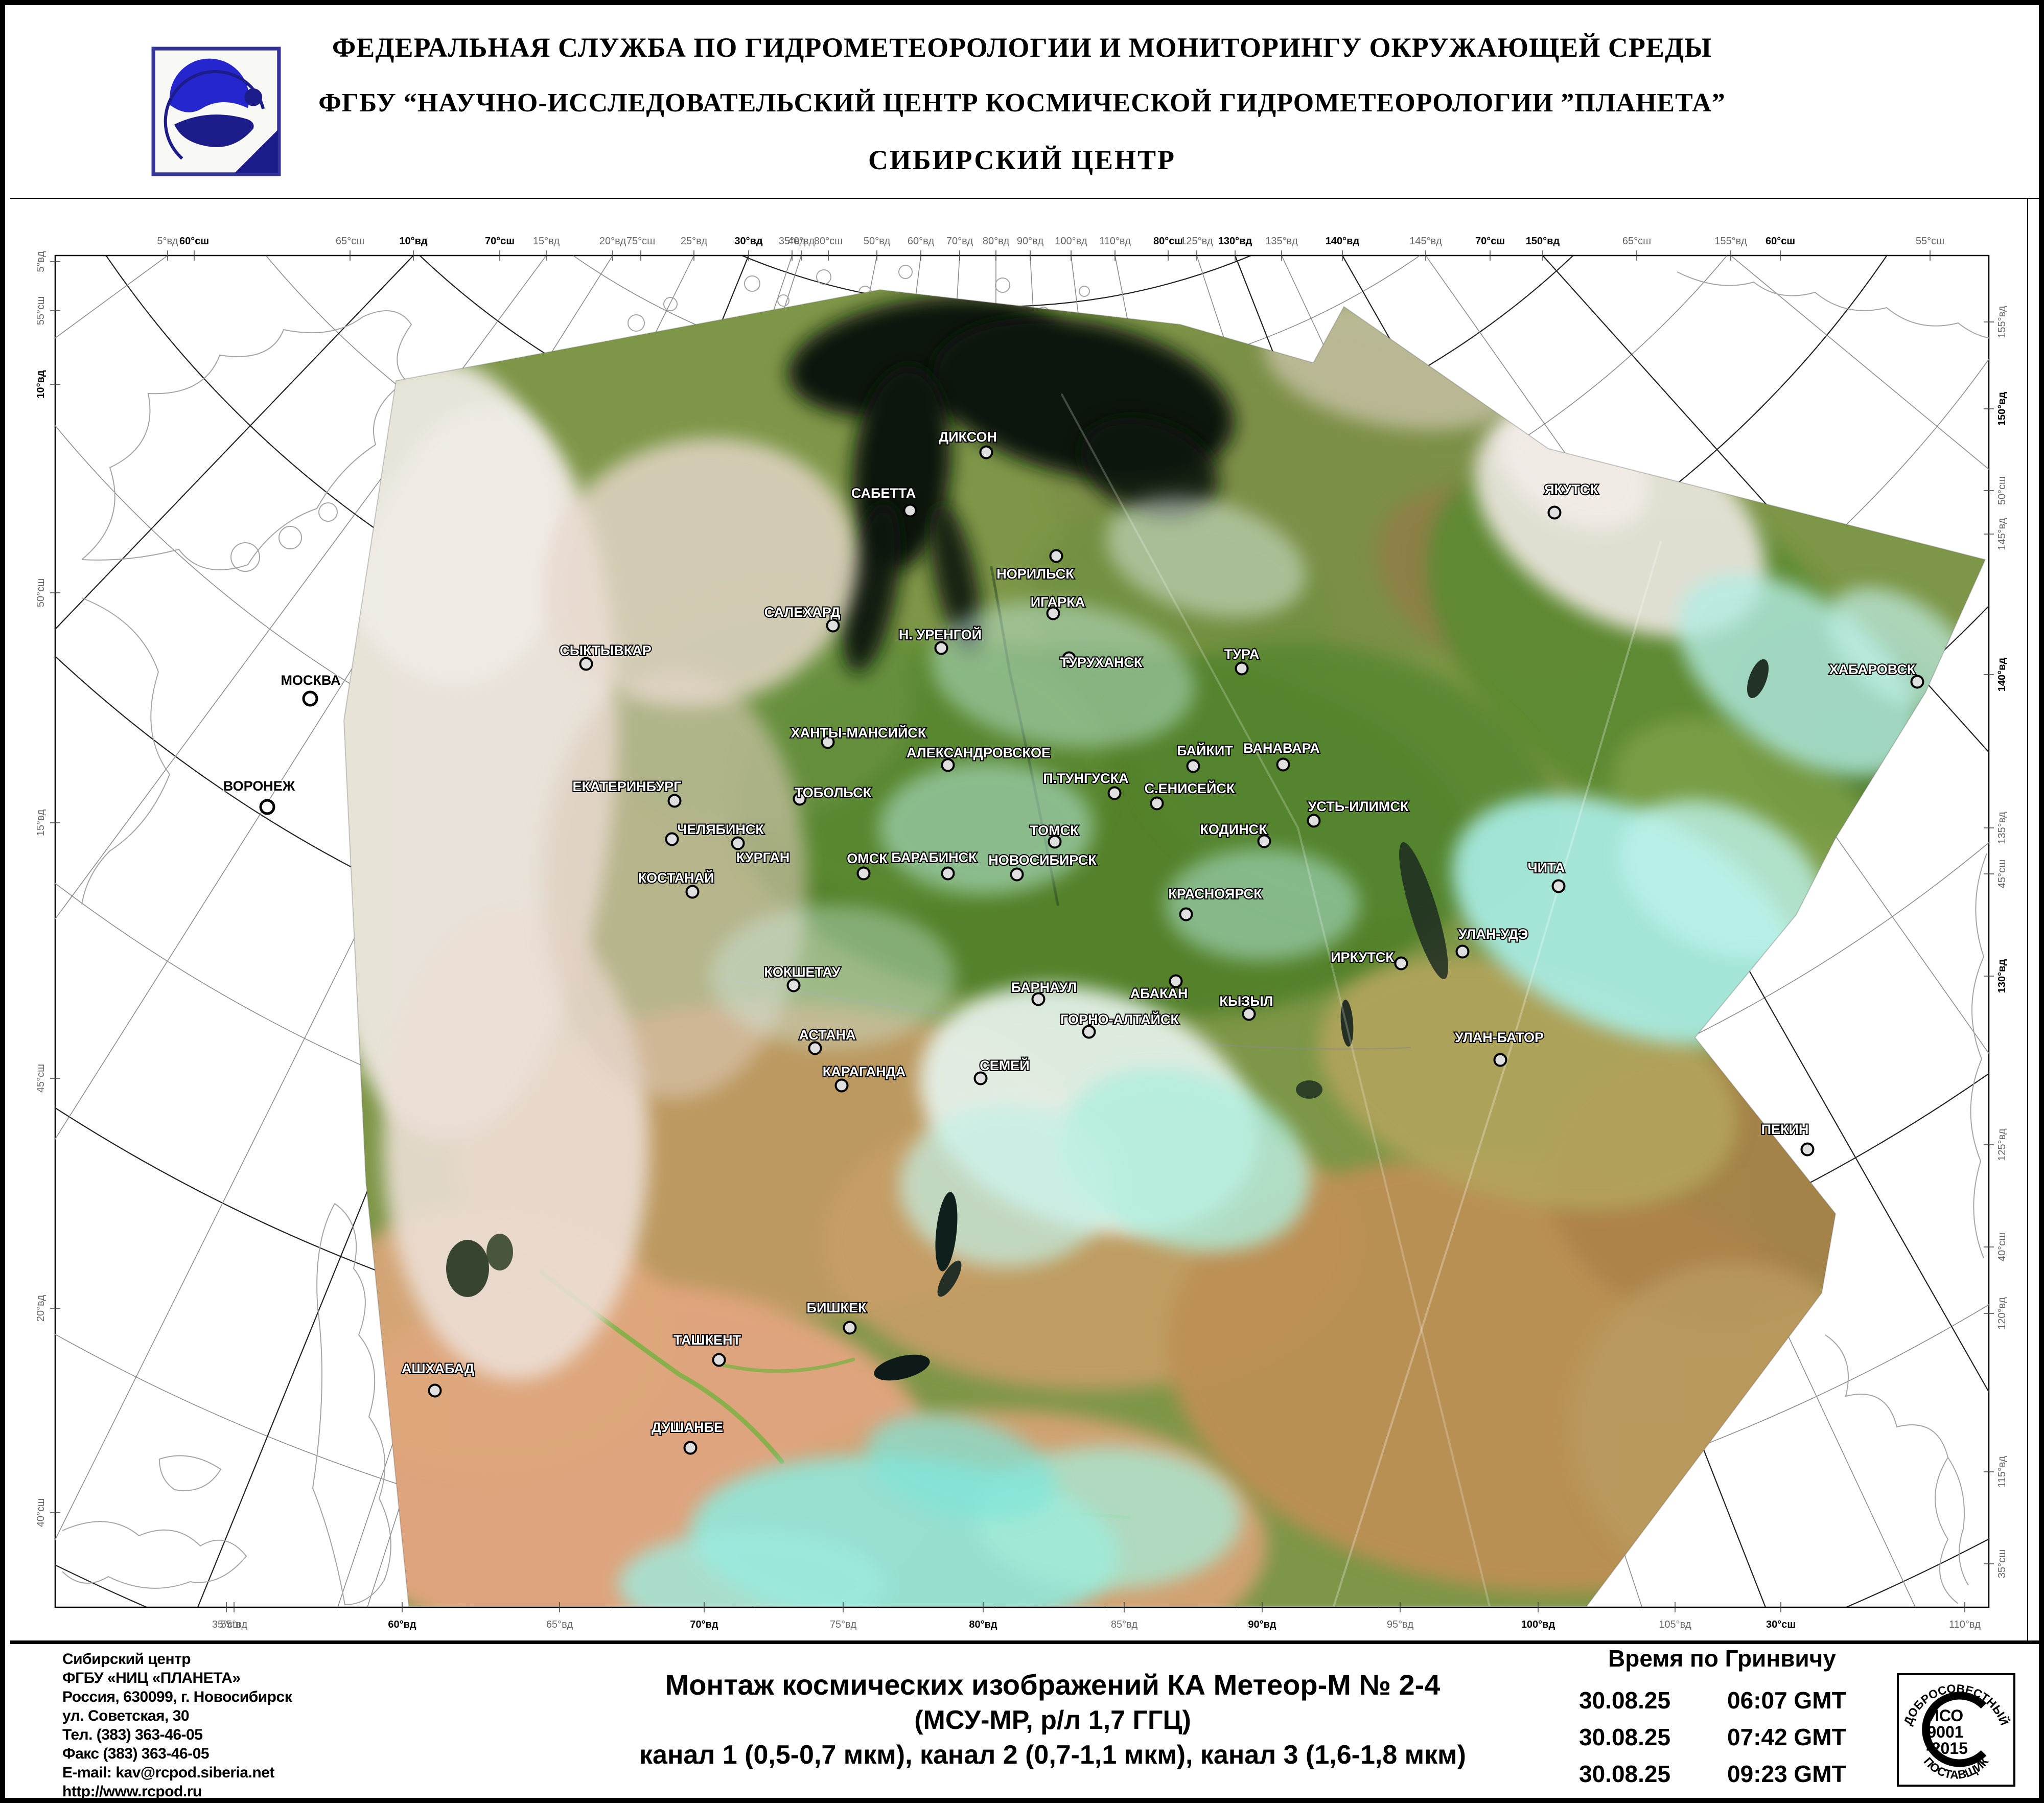 The height and width of the screenshot is (1803, 2044). I want to click on city-label: САЛЕХАРД, so click(802, 612).